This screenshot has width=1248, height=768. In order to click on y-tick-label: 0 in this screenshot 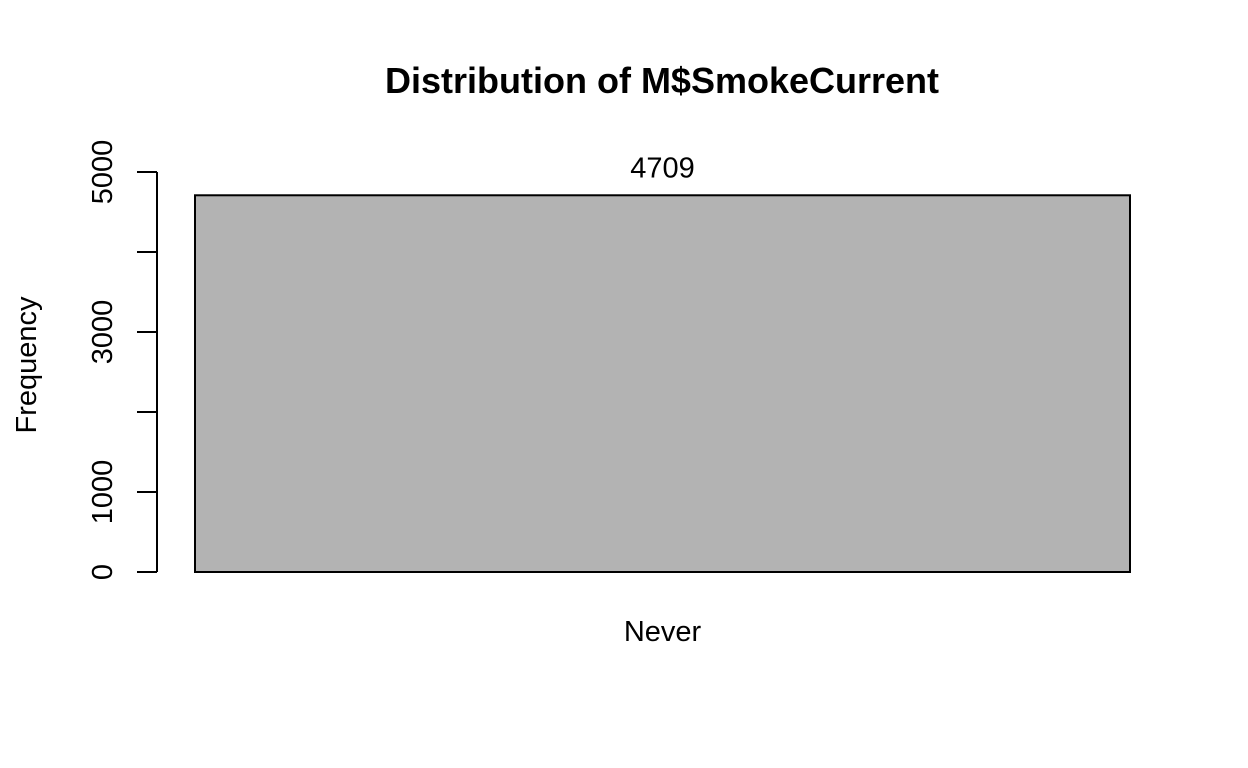, I will do `click(103, 572)`.